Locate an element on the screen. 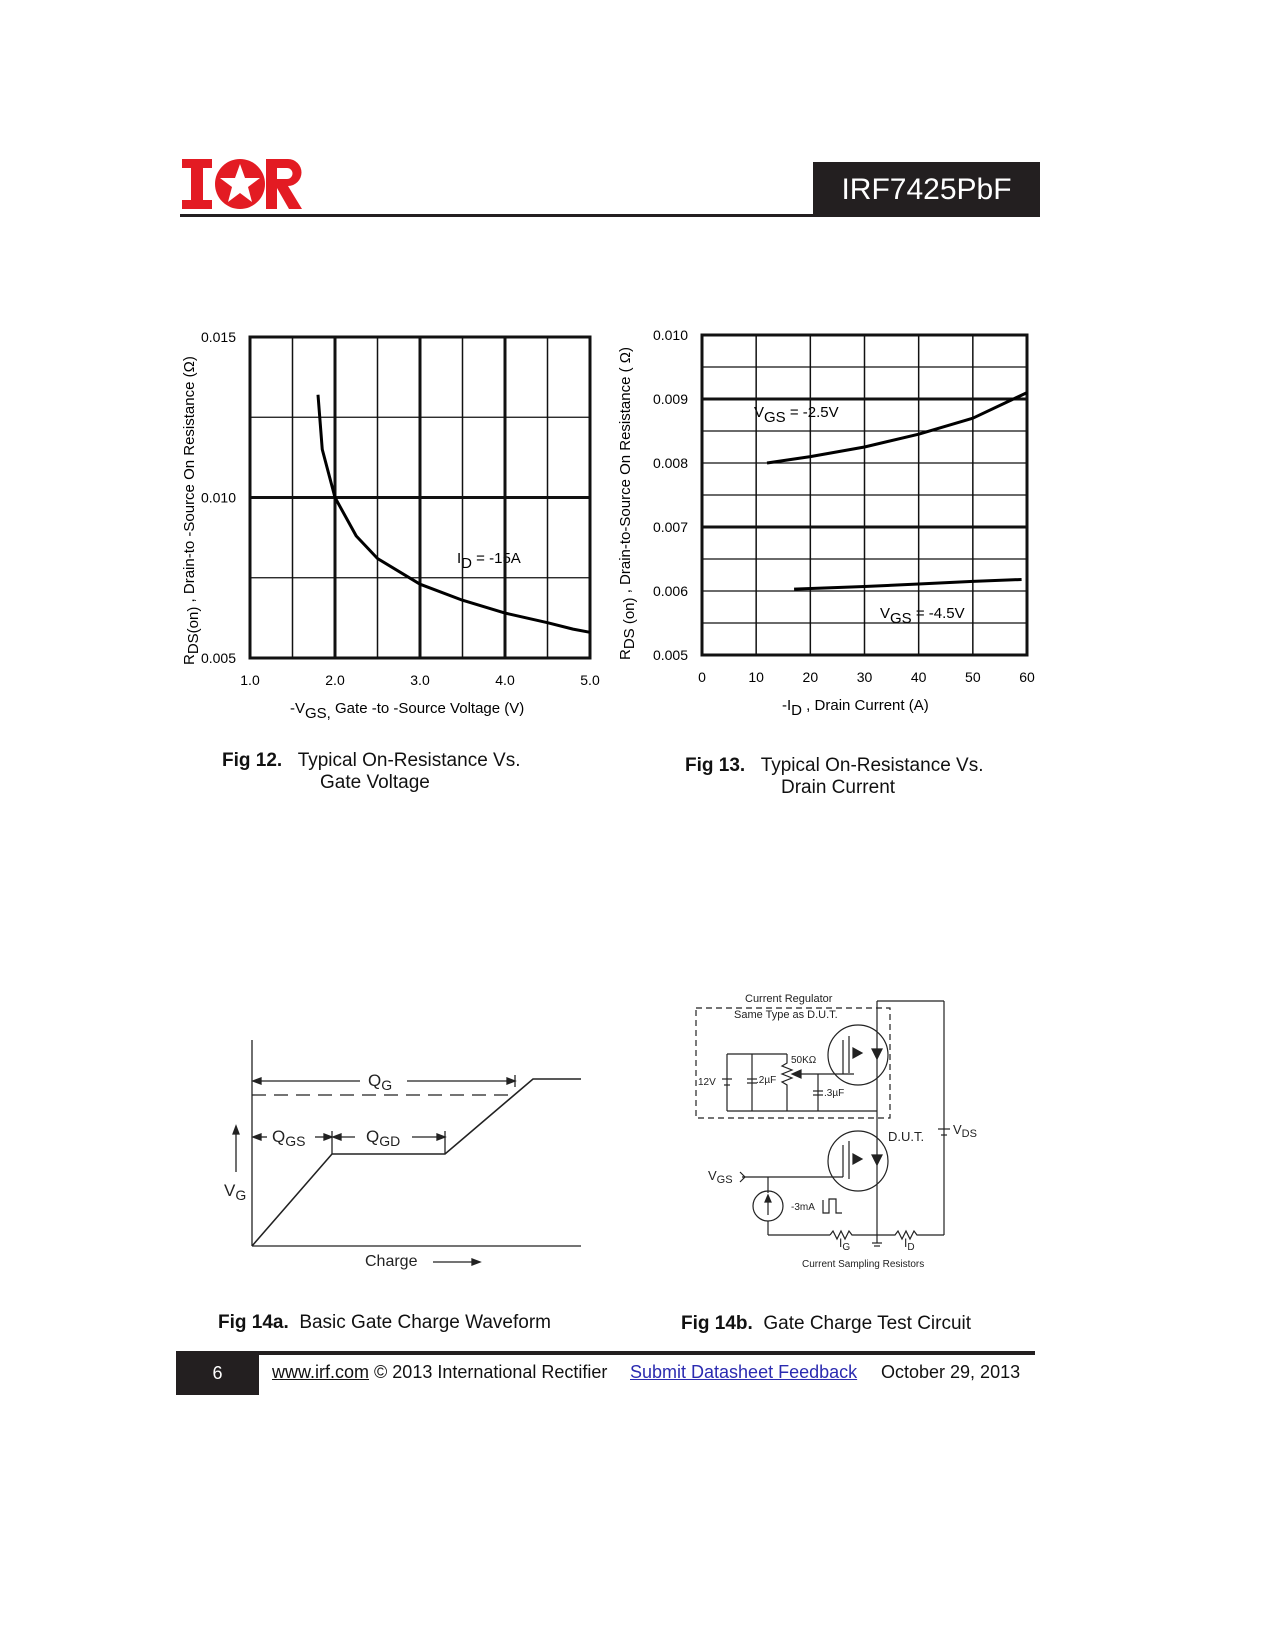  x-tick-label: 10 is located at coordinates (756, 677).